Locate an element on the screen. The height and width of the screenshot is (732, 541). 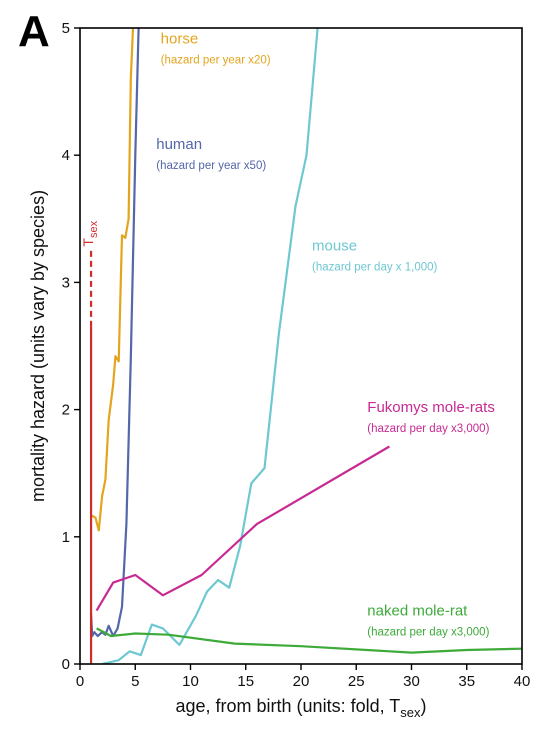
y-tick-label: 3 is located at coordinates (66, 282).